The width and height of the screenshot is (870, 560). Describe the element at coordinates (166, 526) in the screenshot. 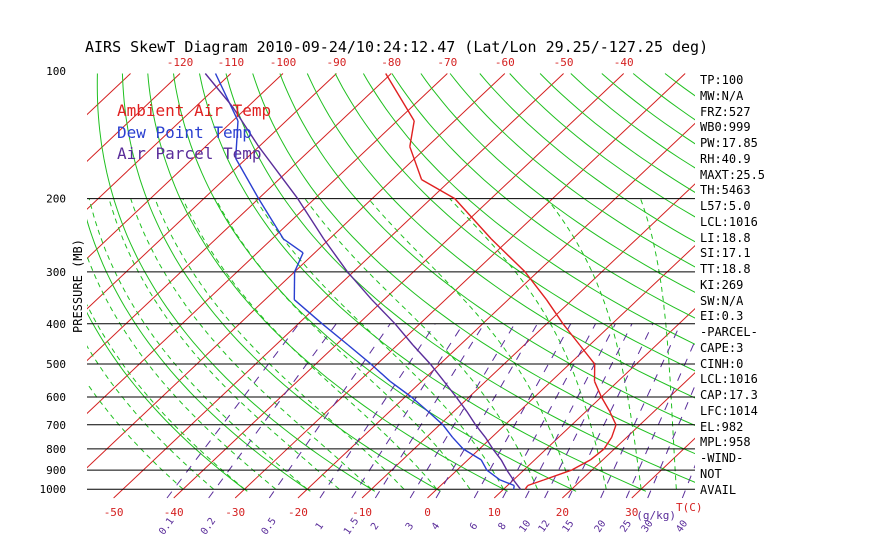

I see `mixing-ratio-tick-label: 0.1` at that location.